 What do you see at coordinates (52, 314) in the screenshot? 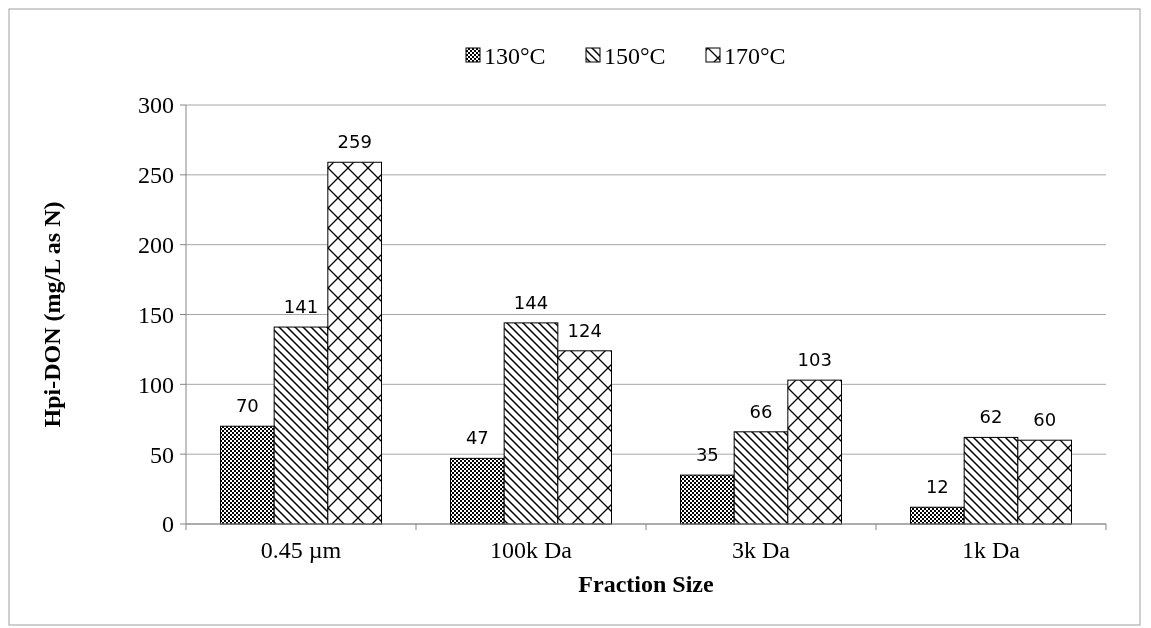
I see `y-axis-title: Hpi-DON (mg/L as N)` at bounding box center [52, 314].